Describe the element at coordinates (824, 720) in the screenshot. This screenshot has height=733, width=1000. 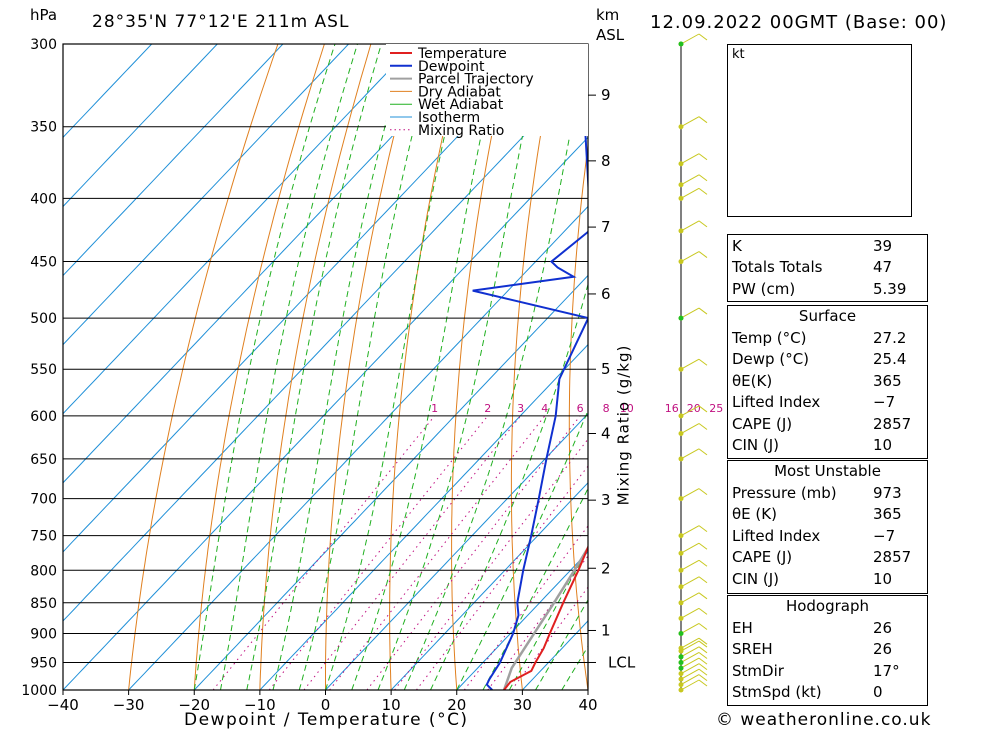
I see `site-credit: © weatheronline.co.uk` at that location.